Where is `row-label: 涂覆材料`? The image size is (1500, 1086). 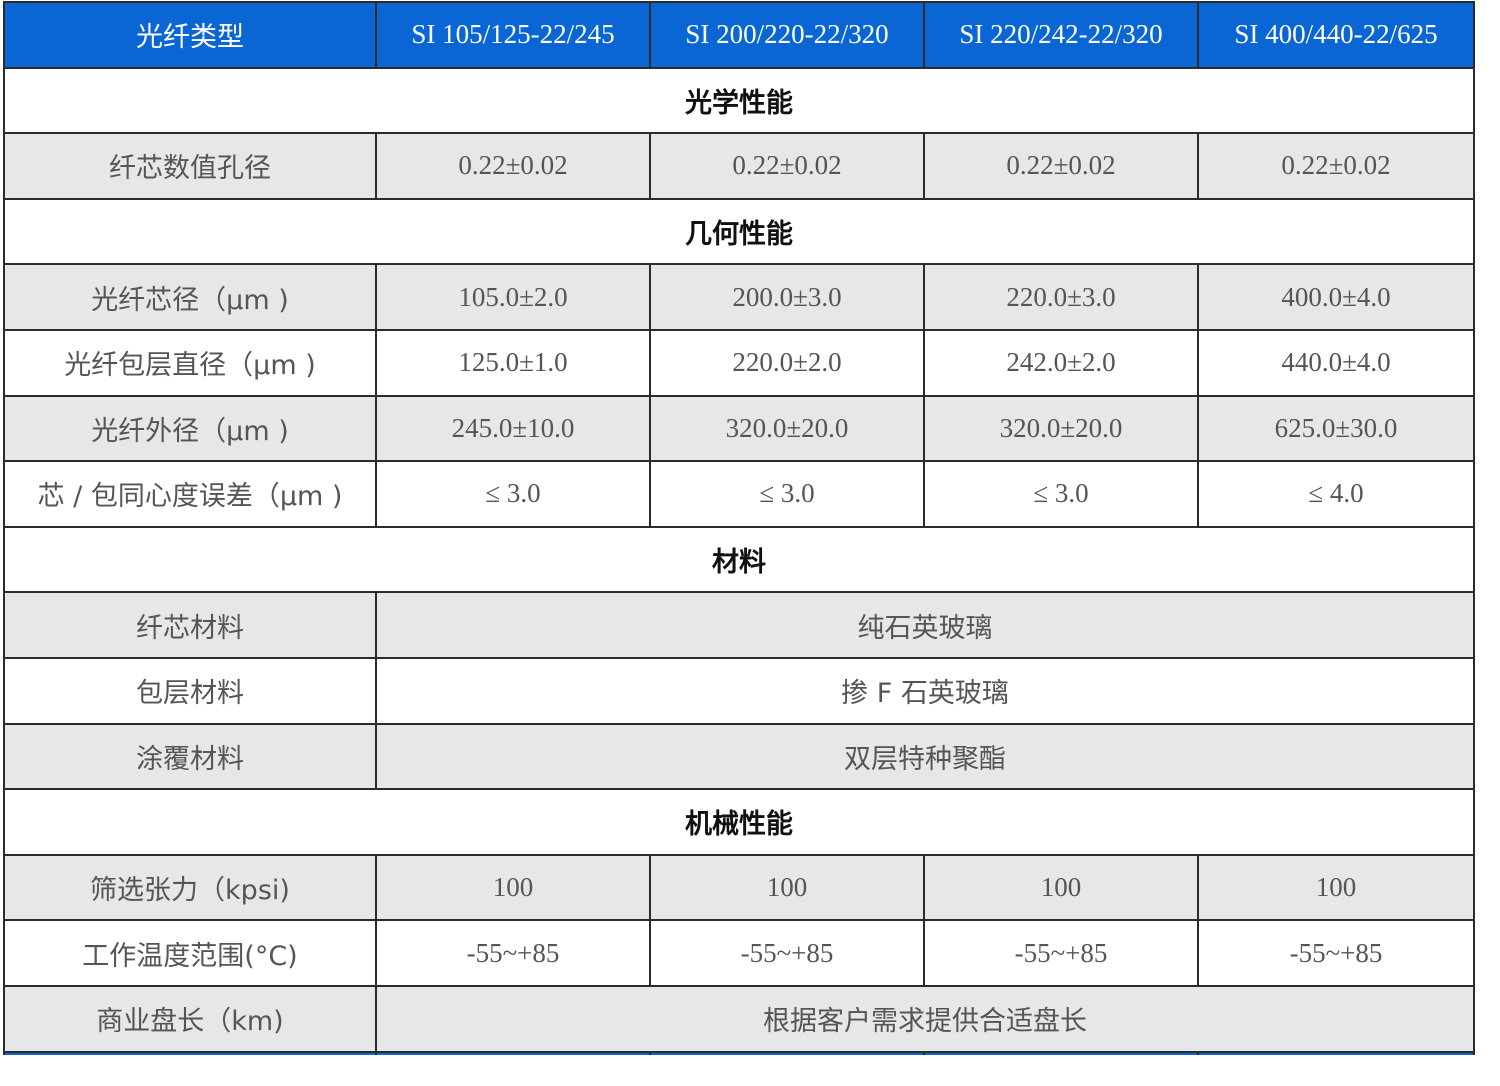
row-label: 涂覆材料 is located at coordinates (190, 756).